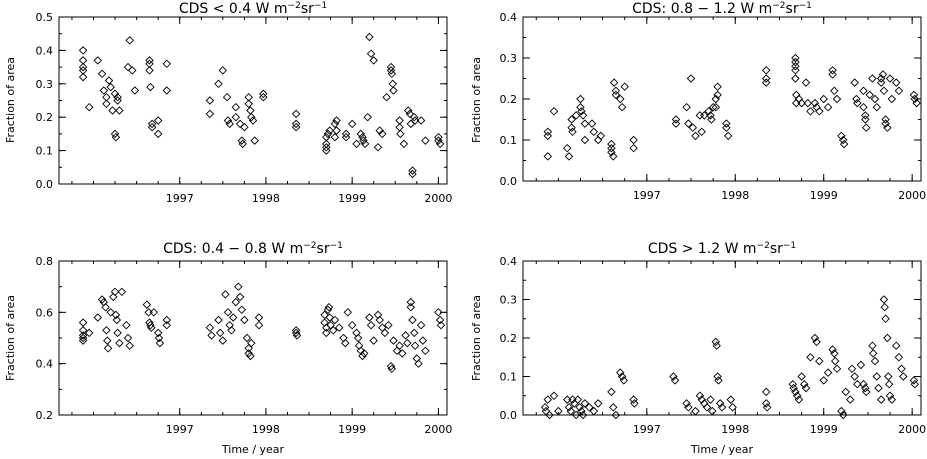 The image size is (927, 459). What do you see at coordinates (647, 429) in the screenshot?
I see `x-tick-label: 1997` at bounding box center [647, 429].